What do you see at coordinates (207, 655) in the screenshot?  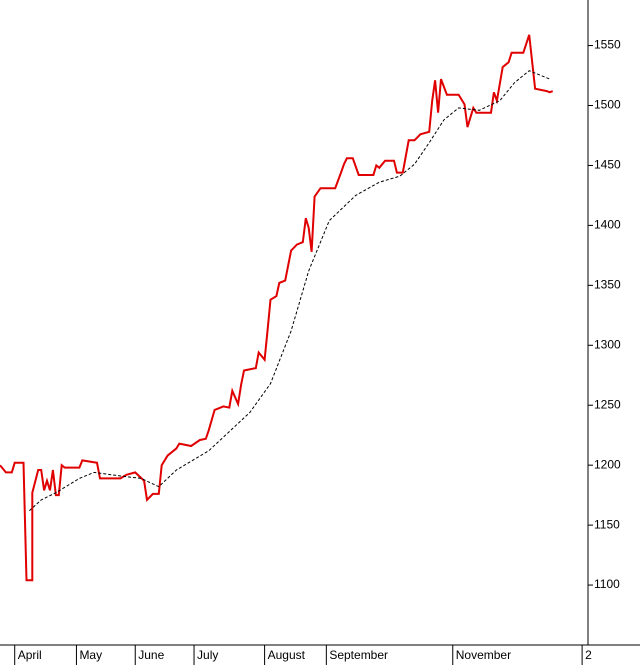 I see `x-tick-label: July` at bounding box center [207, 655].